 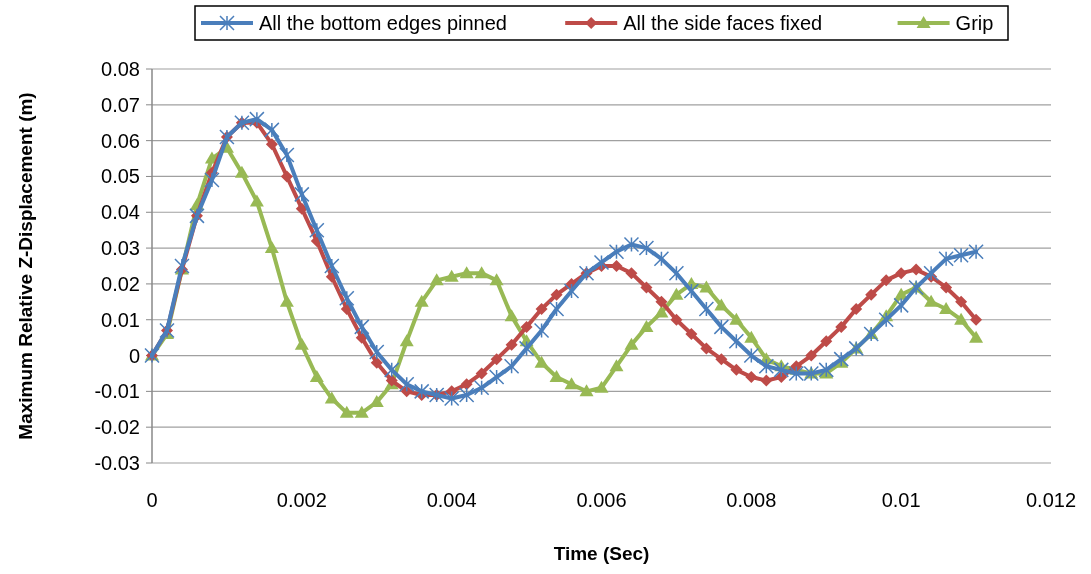 What do you see at coordinates (117, 463) in the screenshot?
I see `y-tick-label: -0.03` at bounding box center [117, 463].